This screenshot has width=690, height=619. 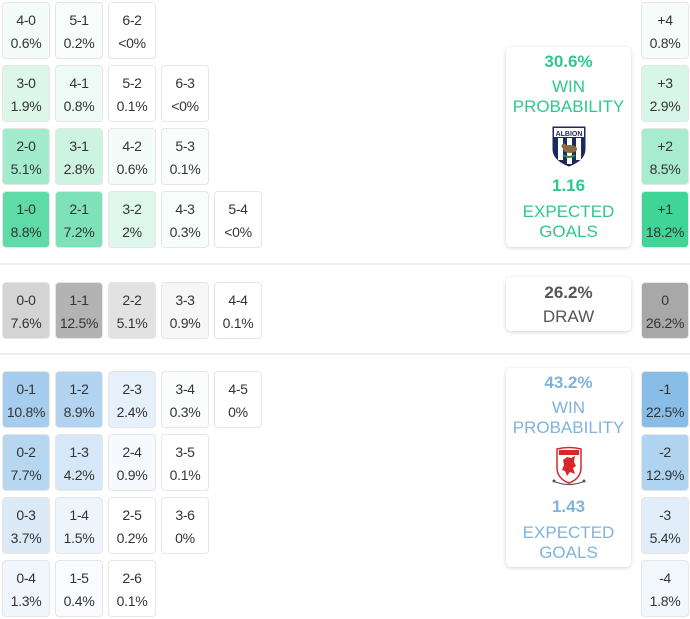 What do you see at coordinates (238, 219) in the screenshot?
I see `score-cell-5-4: 5-4 <0%` at bounding box center [238, 219].